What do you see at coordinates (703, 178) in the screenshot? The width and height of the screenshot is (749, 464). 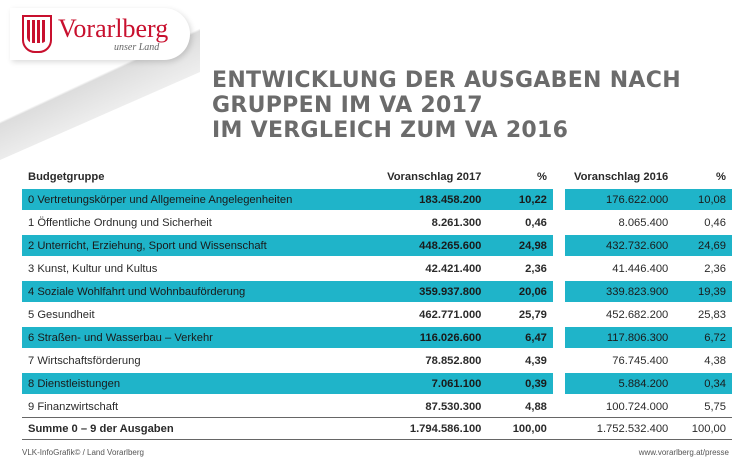 I see `header-pct2016: %` at bounding box center [703, 178].